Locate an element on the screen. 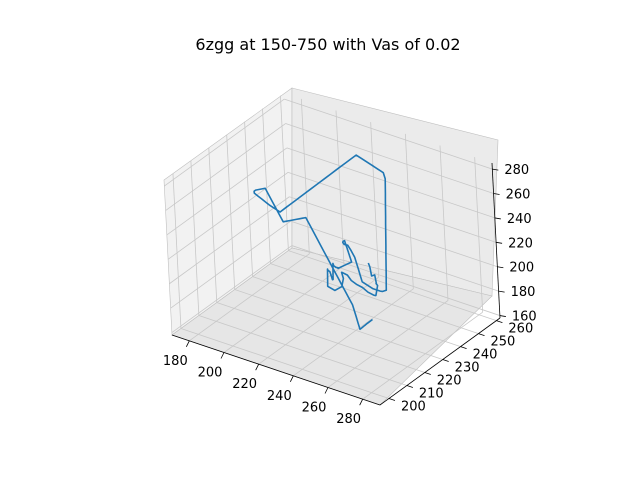 The width and height of the screenshot is (640, 480). y-tick-label-5: 250 is located at coordinates (503, 342).